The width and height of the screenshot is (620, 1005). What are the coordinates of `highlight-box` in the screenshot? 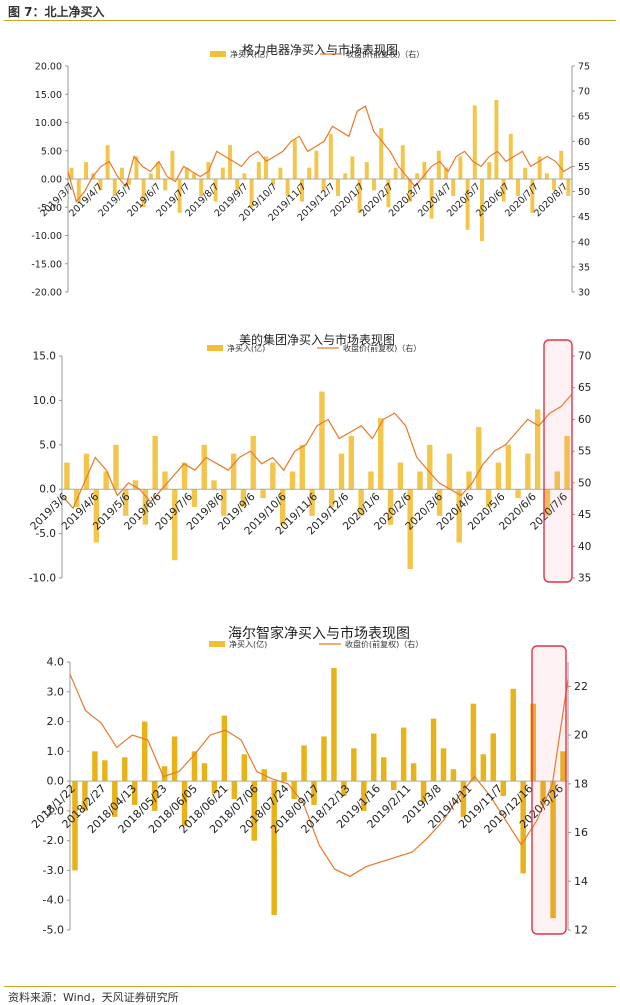 It's located at (549, 790).